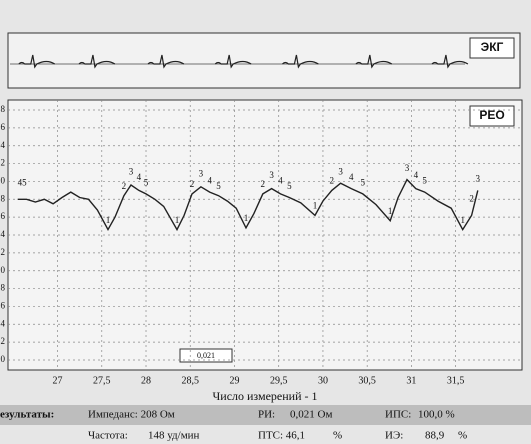 The image size is (531, 444). I want to click on ips-value: 100,0 %, so click(436, 415).